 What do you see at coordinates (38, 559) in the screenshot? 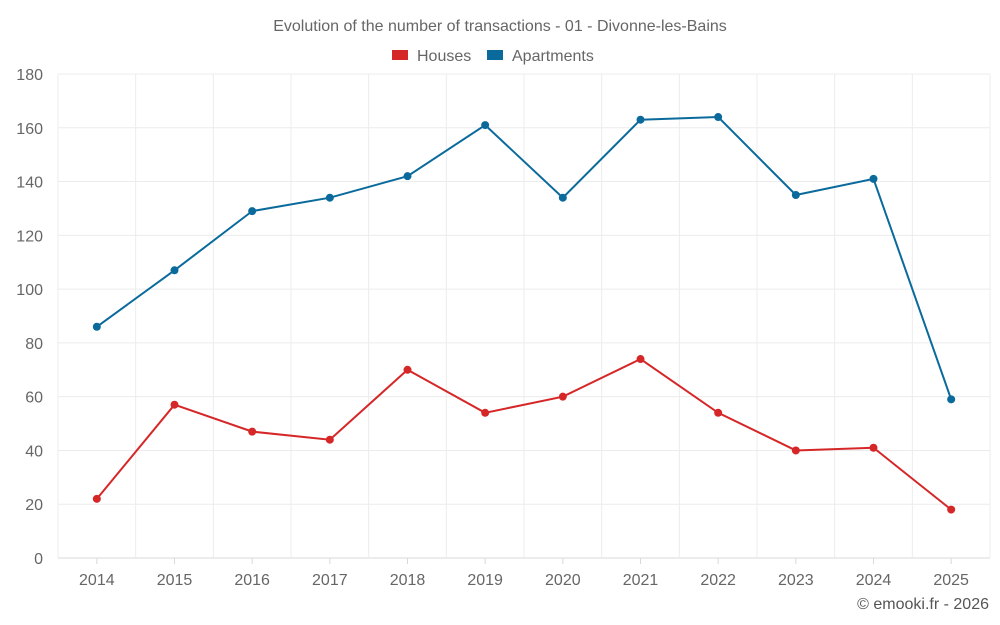
I see `y-tick-label: 0` at bounding box center [38, 559].